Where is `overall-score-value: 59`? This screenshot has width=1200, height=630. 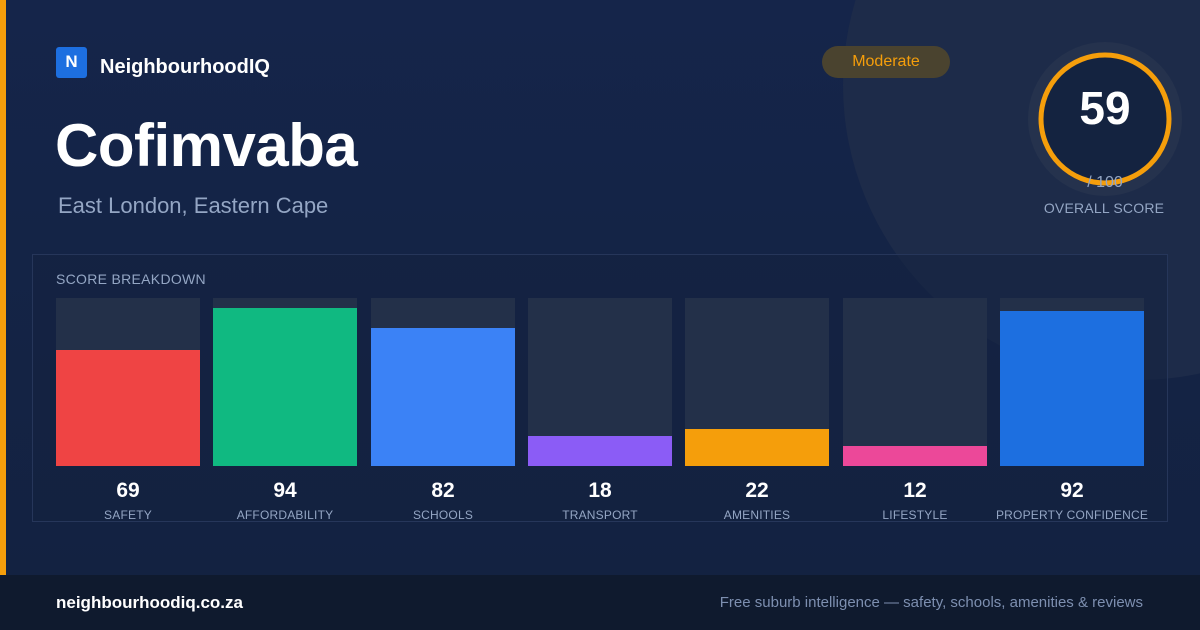 overall-score-value: 59 is located at coordinates (1105, 108).